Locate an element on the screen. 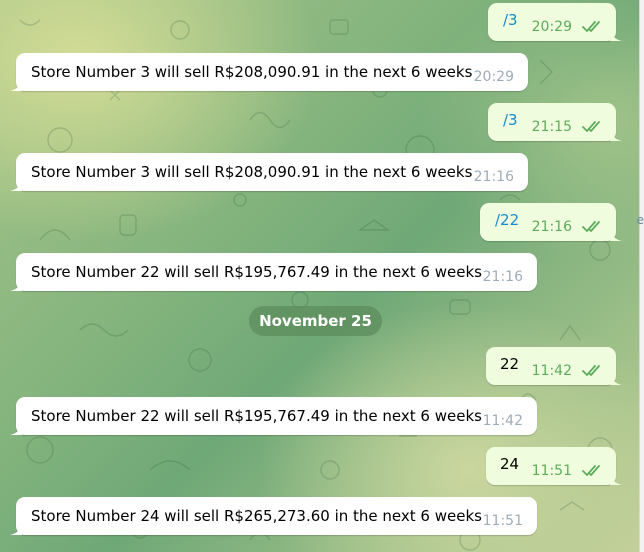 Image resolution: width=644 pixels, height=552 pixels. date-separator: November 25 is located at coordinates (315, 321).